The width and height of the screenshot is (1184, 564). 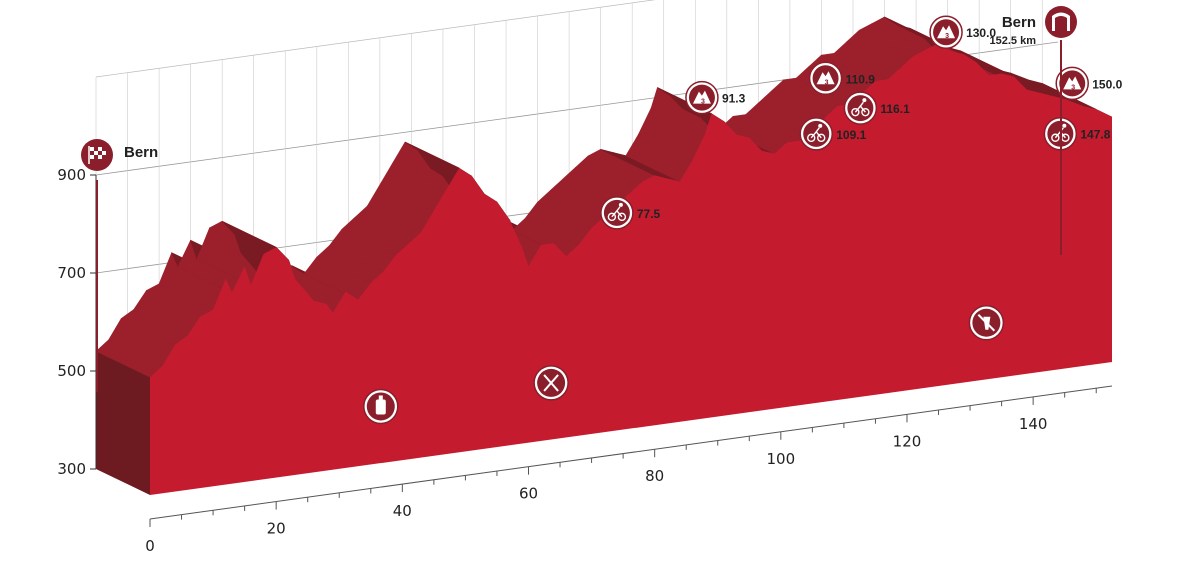 I want to click on marker-km-label: 130.0, so click(x=981, y=33).